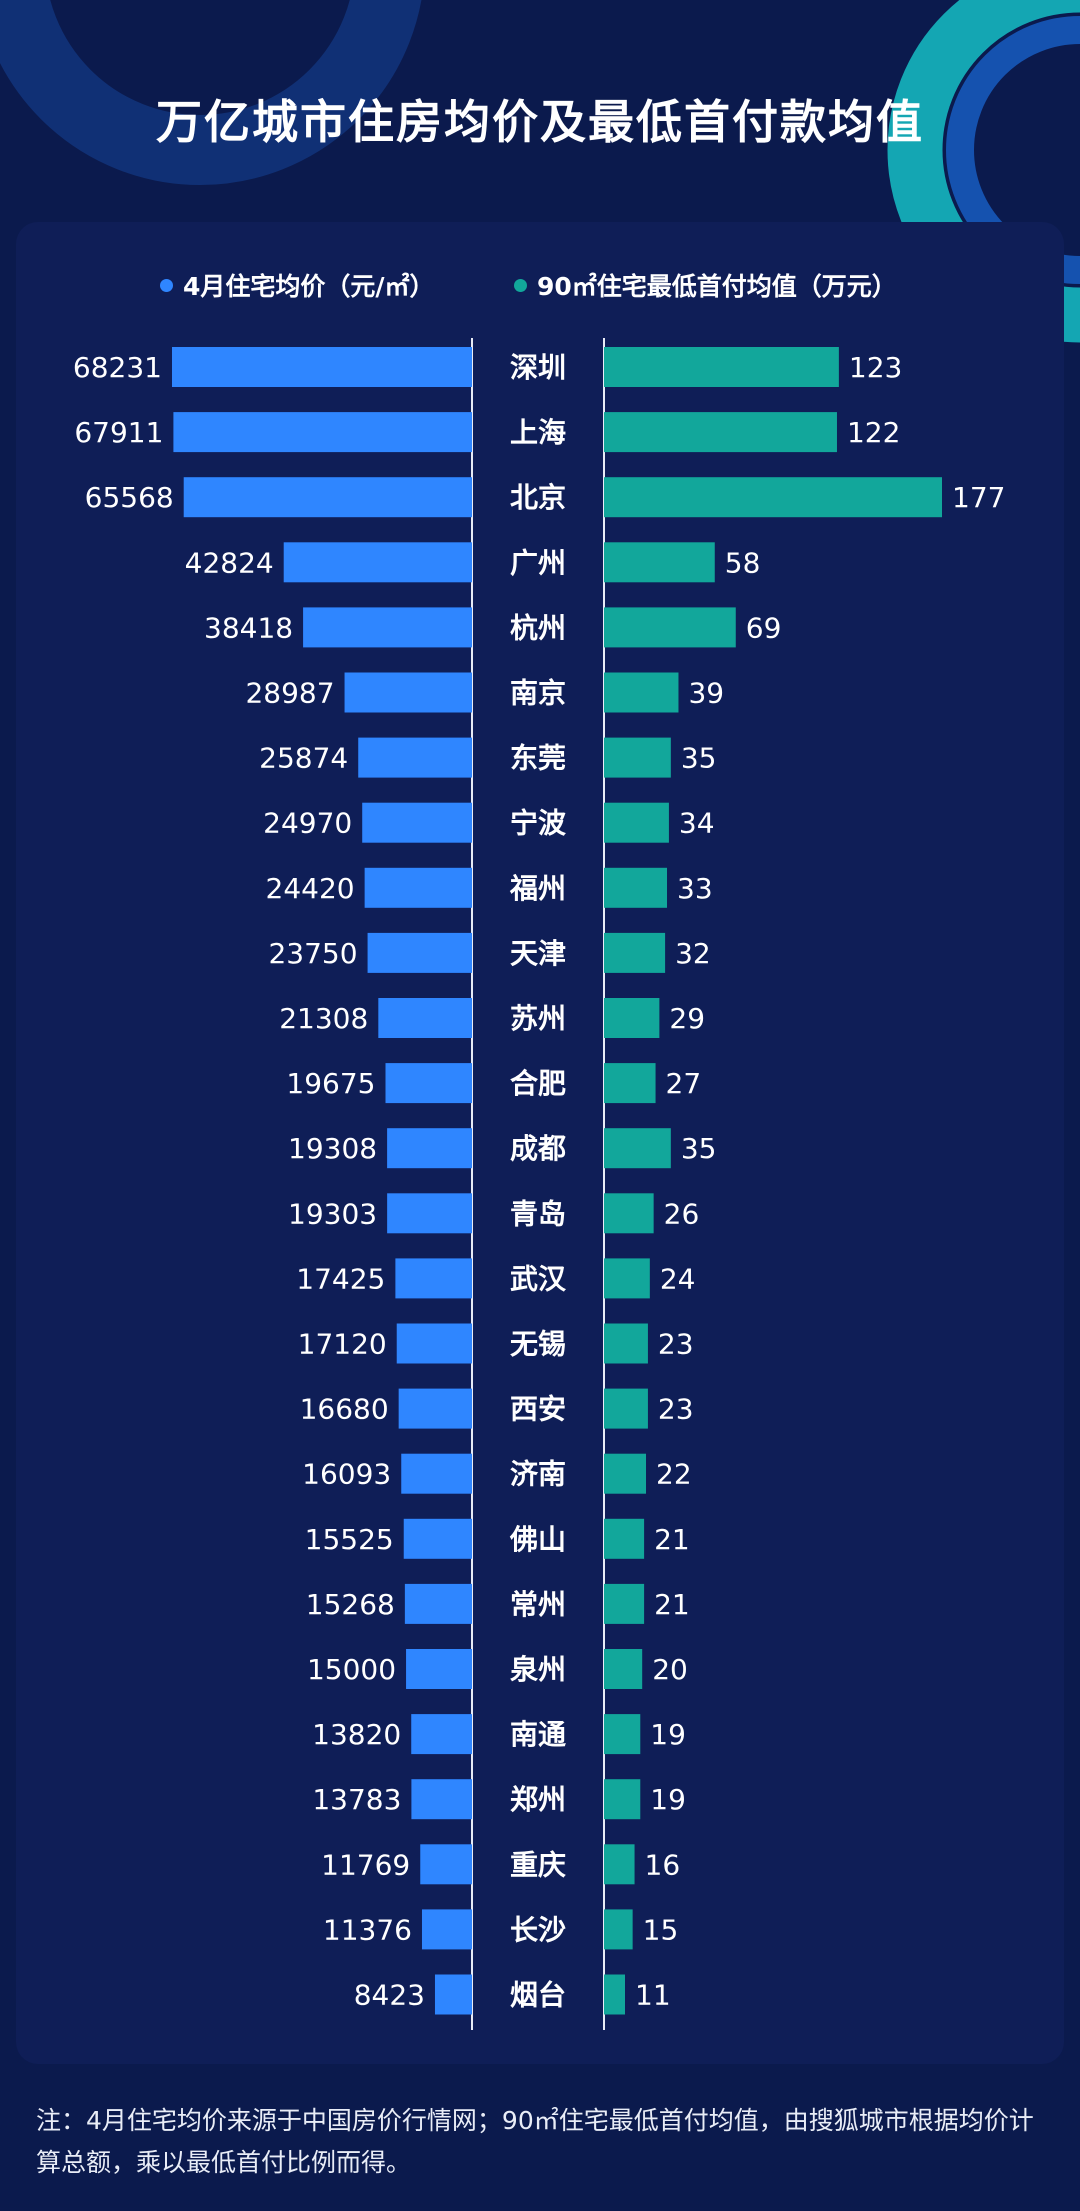  What do you see at coordinates (684, 1083) in the screenshot?
I see `right-value-label: 27` at bounding box center [684, 1083].